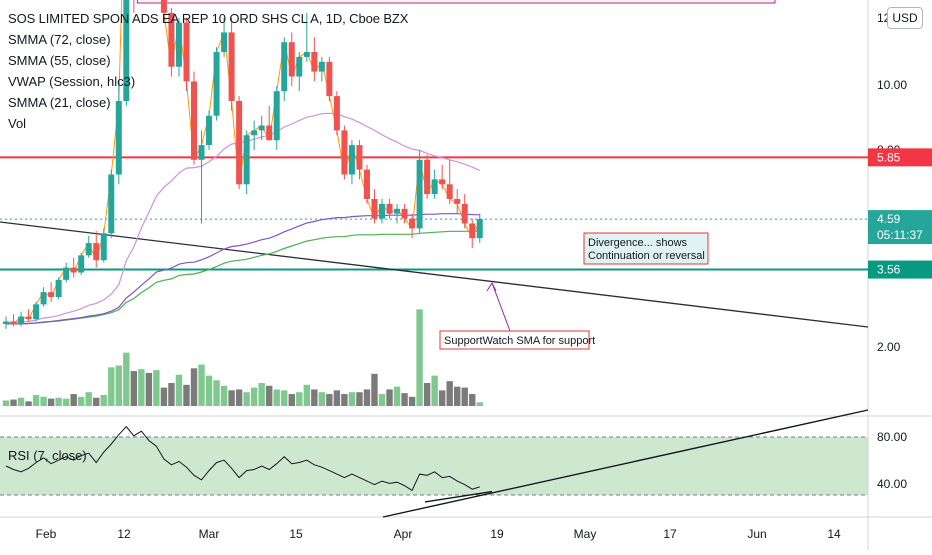 The image size is (932, 555). What do you see at coordinates (403, 534) in the screenshot?
I see `time-tick-label: Apr` at bounding box center [403, 534].